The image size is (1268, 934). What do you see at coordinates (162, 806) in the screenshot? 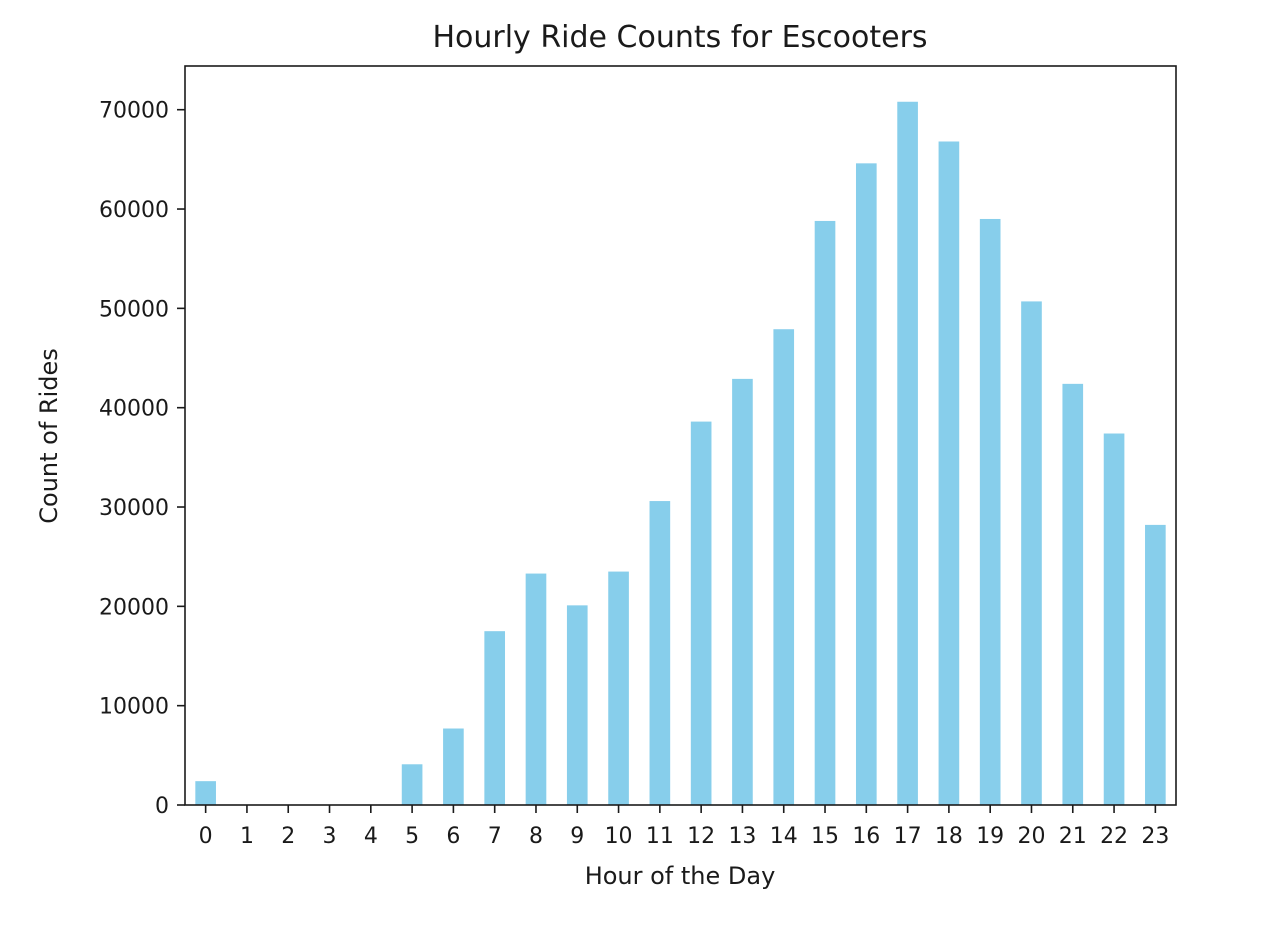
I see `y-tick-label: 0` at bounding box center [162, 806].